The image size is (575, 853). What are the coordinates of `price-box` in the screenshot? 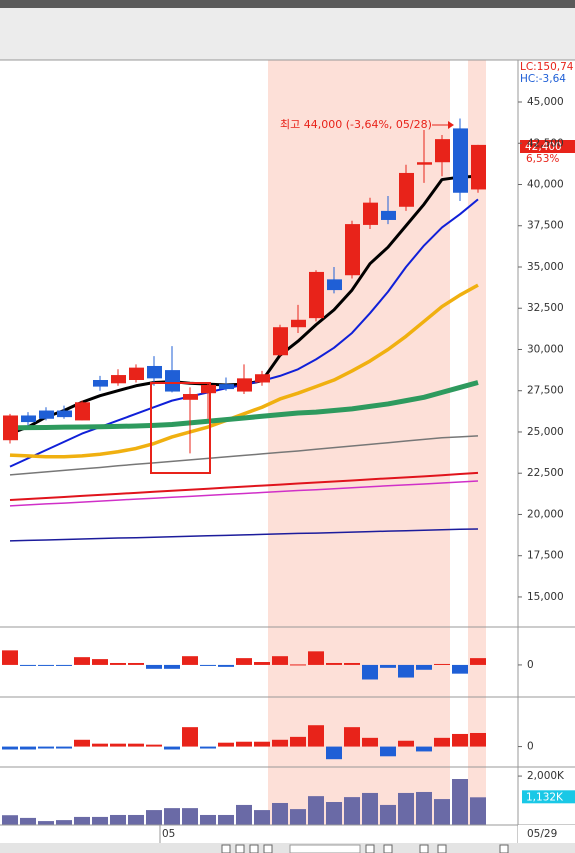 It's located at (547, 146).